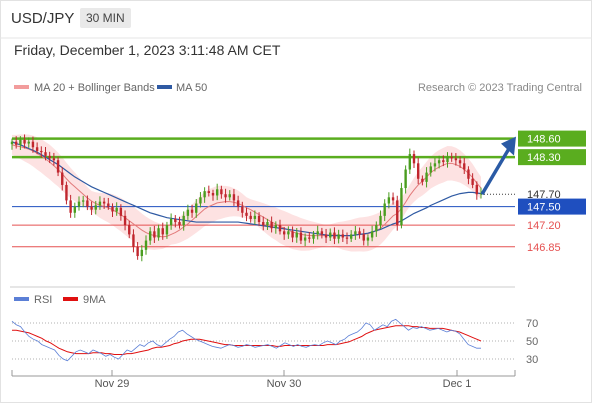 This screenshot has height=403, width=592. Describe the element at coordinates (94, 88) in the screenshot. I see `legend-ma20-label: MA 20 + Bollinger Bands` at that location.